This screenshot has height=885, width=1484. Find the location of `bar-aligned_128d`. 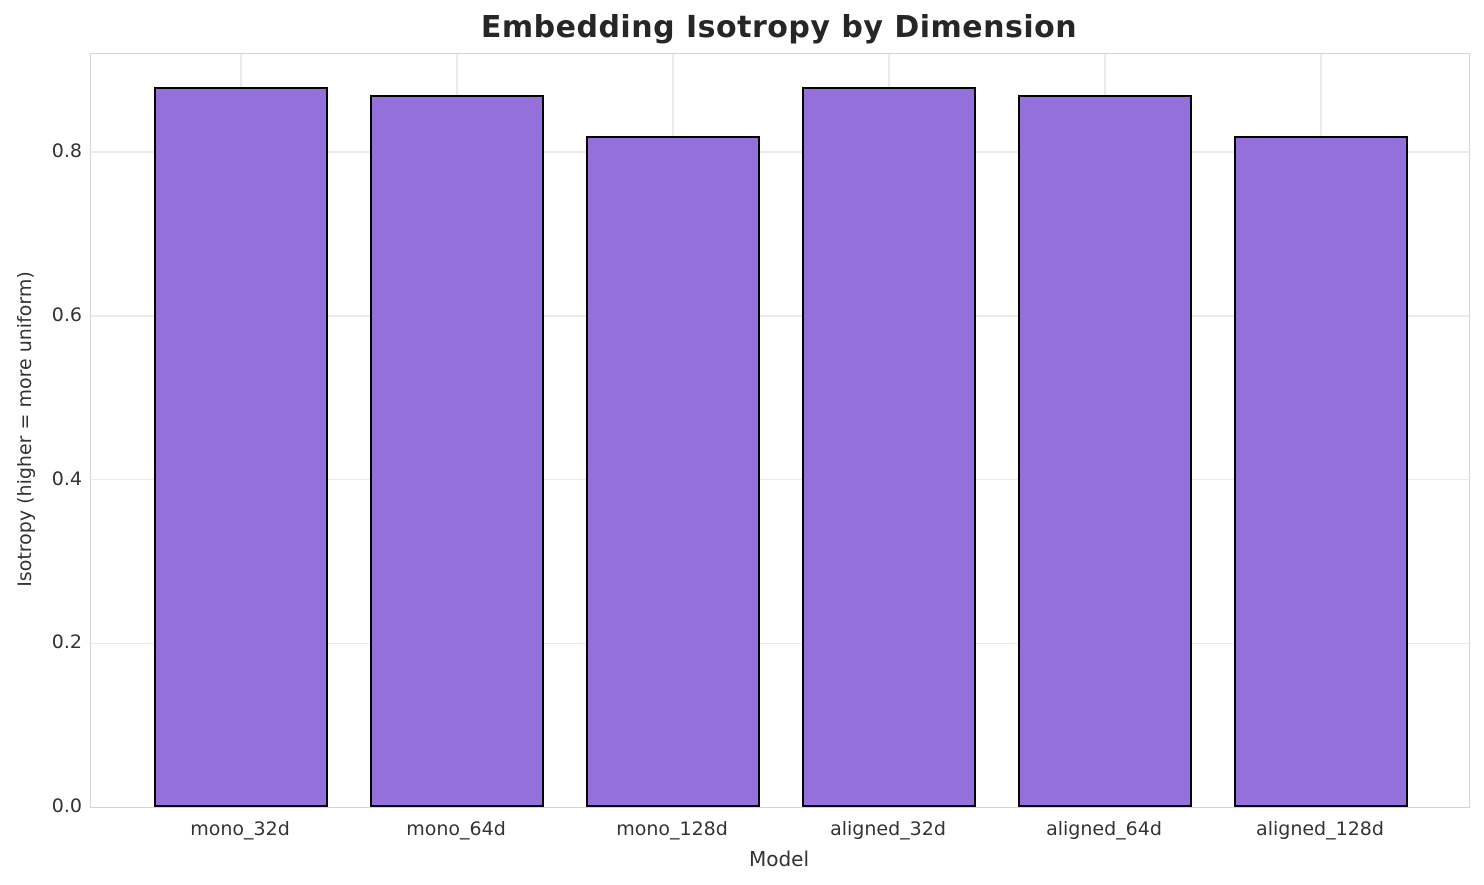

bar-aligned_128d is located at coordinates (1321, 471).